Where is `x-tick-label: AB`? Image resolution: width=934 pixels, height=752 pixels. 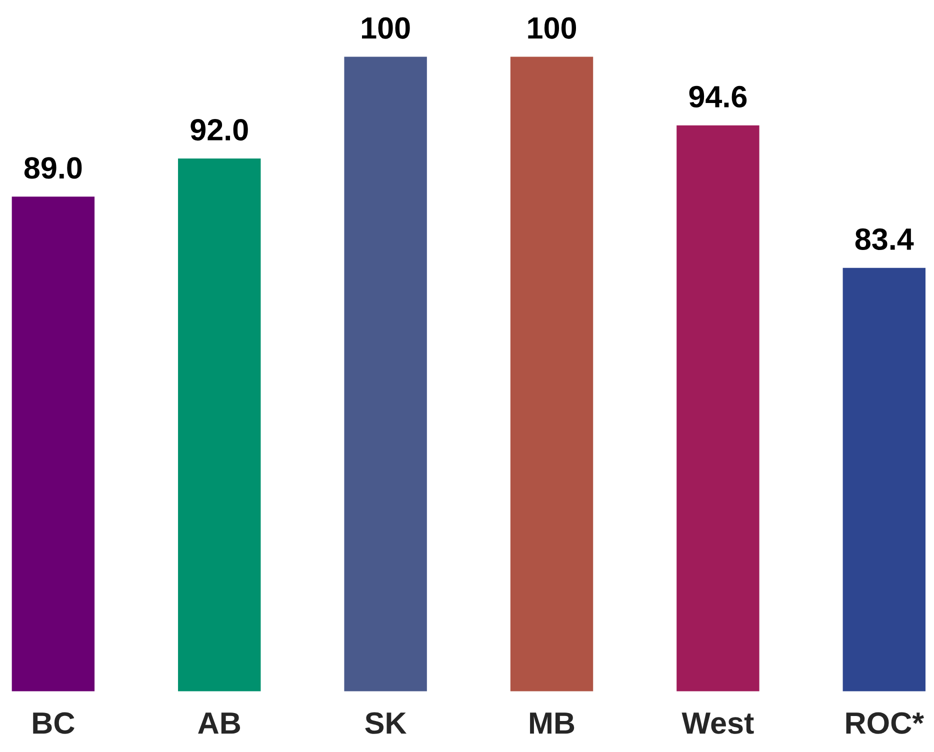
x-tick-label: AB is located at coordinates (219, 723).